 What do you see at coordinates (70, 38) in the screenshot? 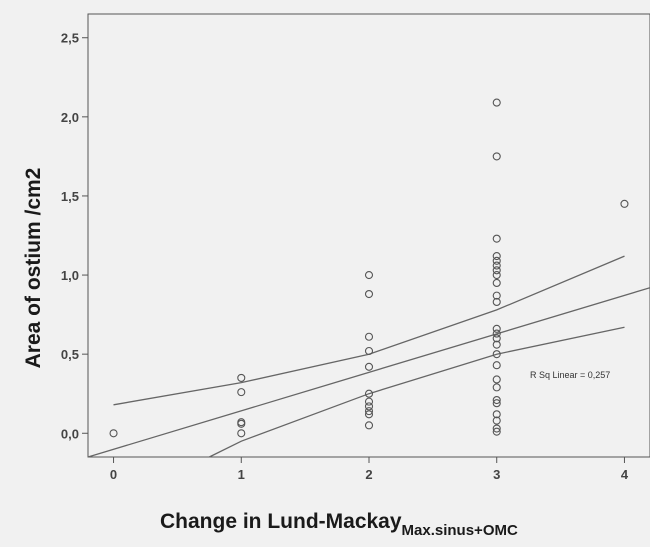
I see `y-tick-label: 2,5` at bounding box center [70, 38].